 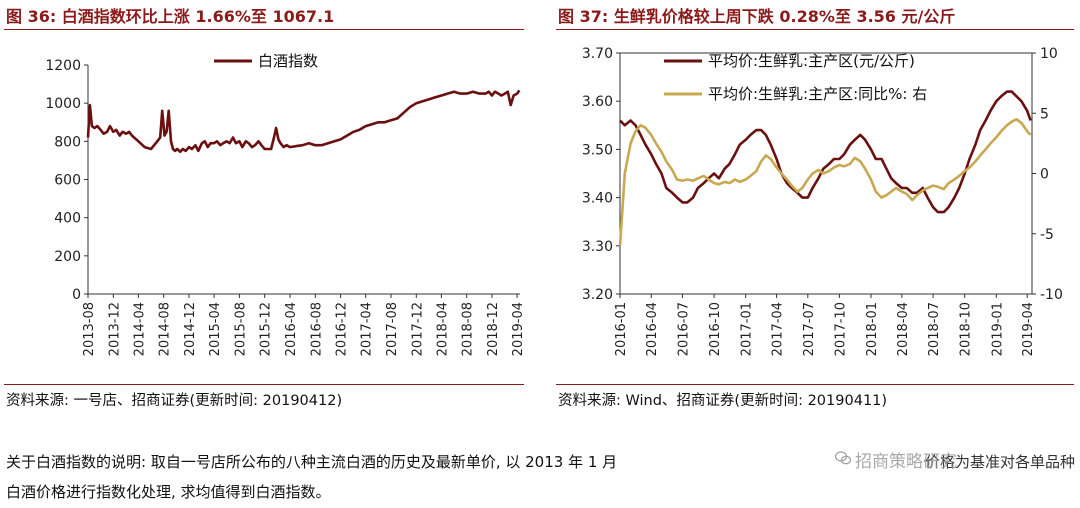 I want to click on x-tick-label: 2017-12, so click(x=417, y=329).